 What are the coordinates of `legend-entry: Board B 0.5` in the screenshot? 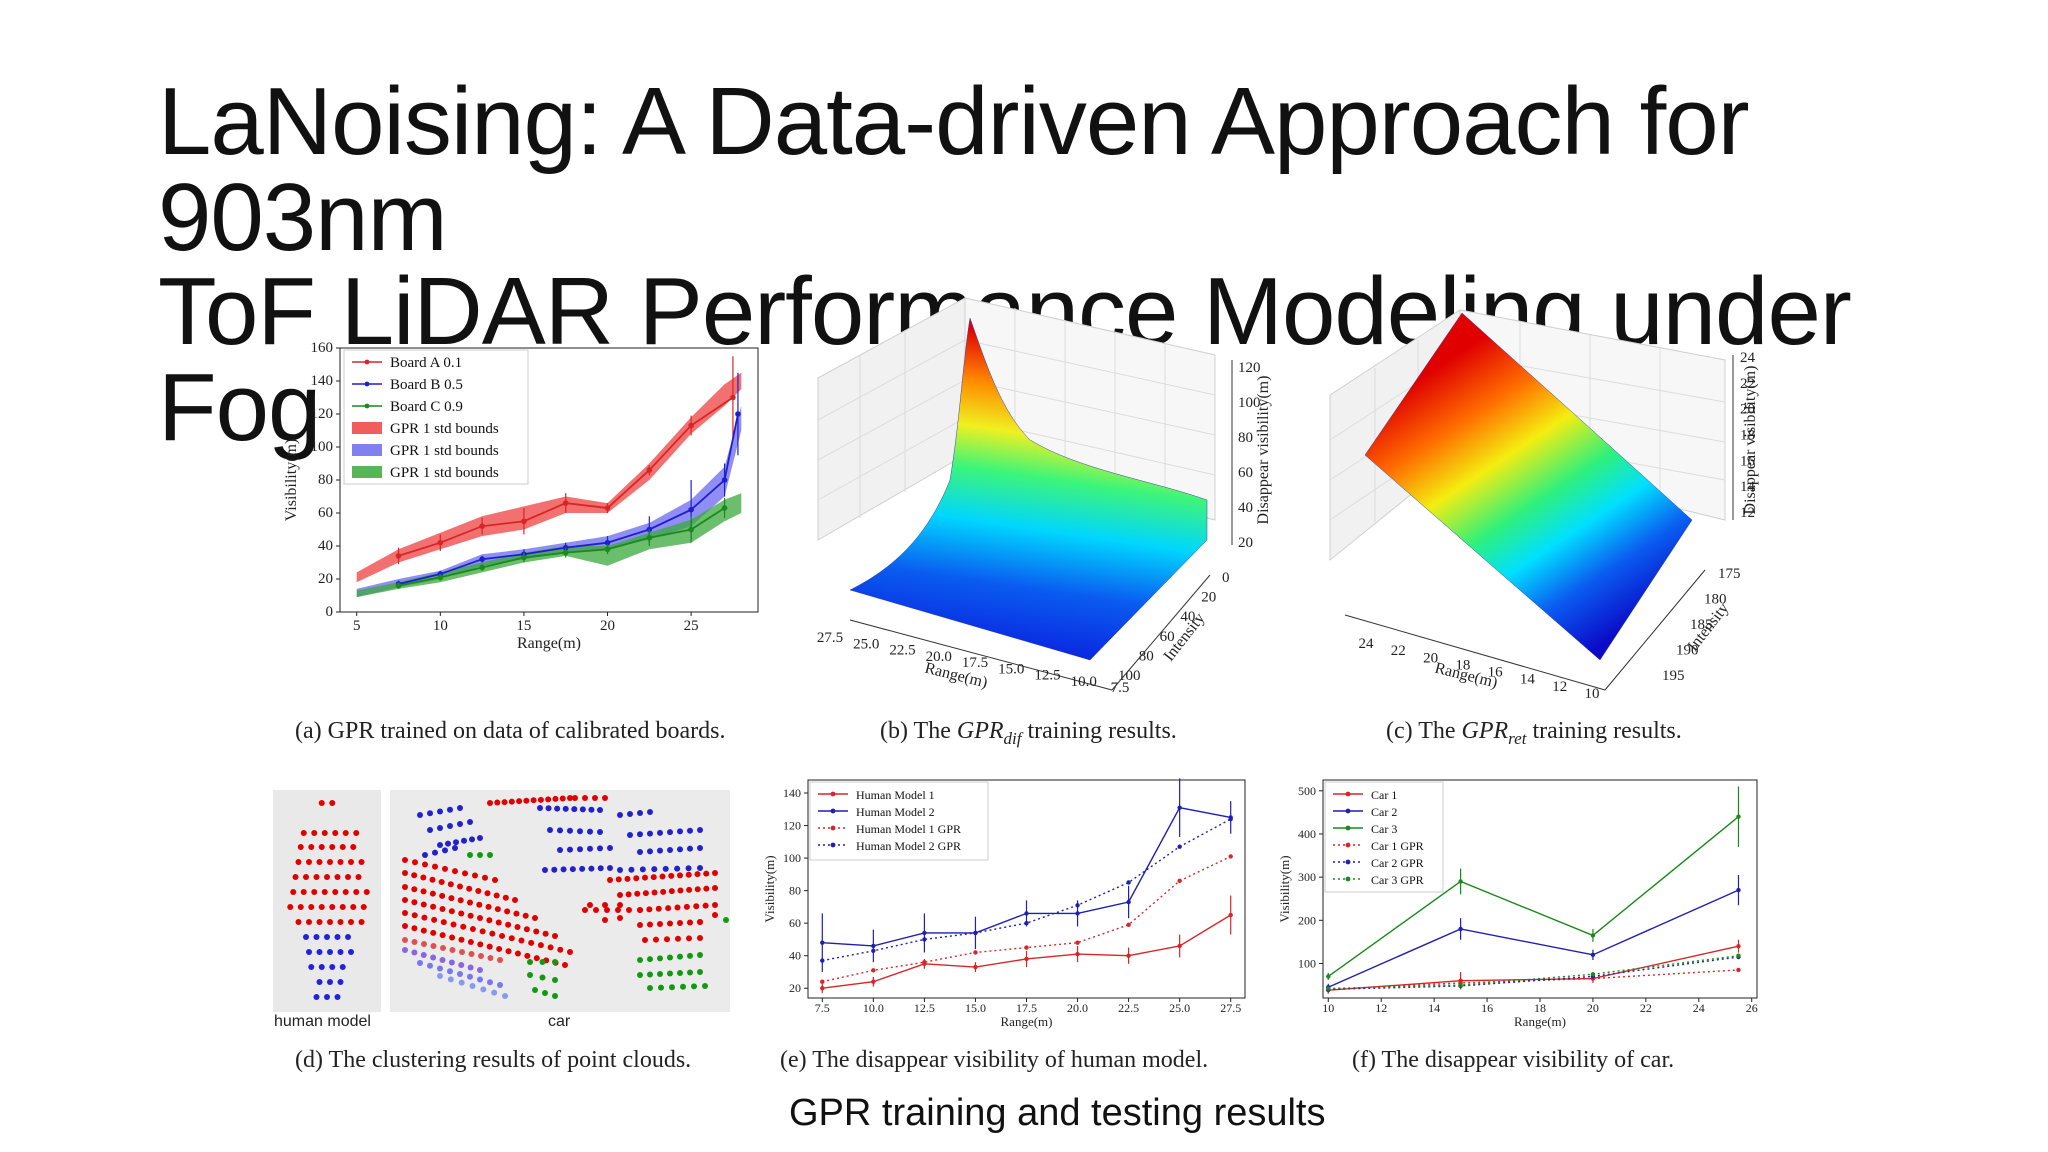 It's located at (426, 385).